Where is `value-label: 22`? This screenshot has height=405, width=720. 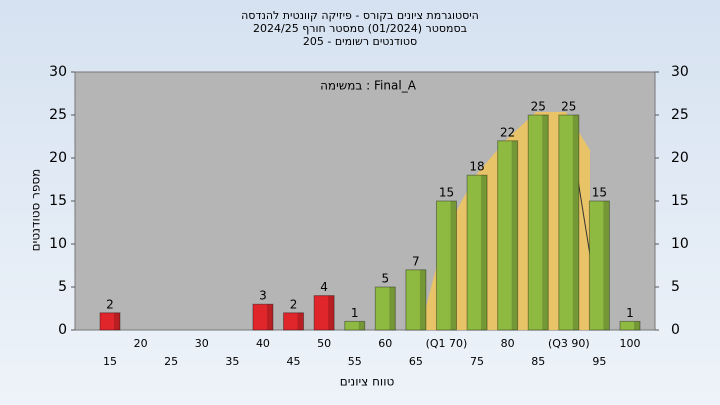 value-label: 22 is located at coordinates (507, 132).